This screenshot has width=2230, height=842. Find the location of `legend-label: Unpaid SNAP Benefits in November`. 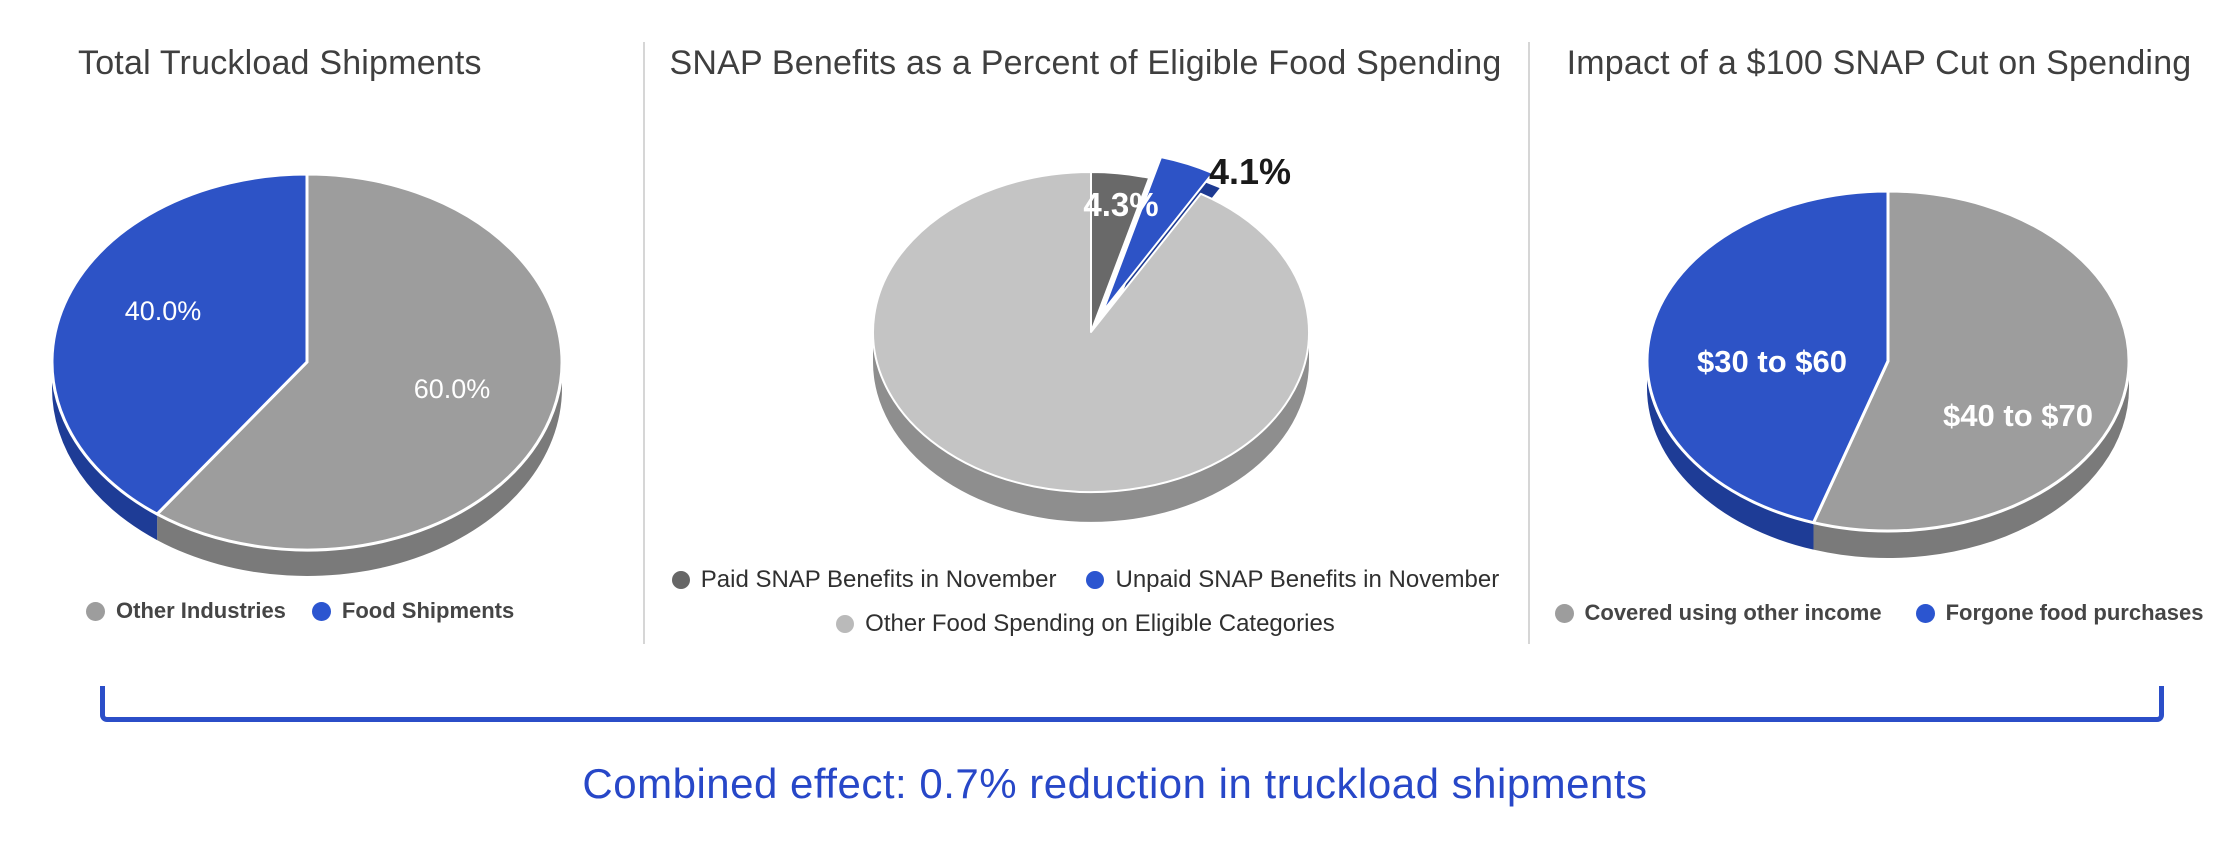

legend-label: Unpaid SNAP Benefits in November is located at coordinates (1307, 579).